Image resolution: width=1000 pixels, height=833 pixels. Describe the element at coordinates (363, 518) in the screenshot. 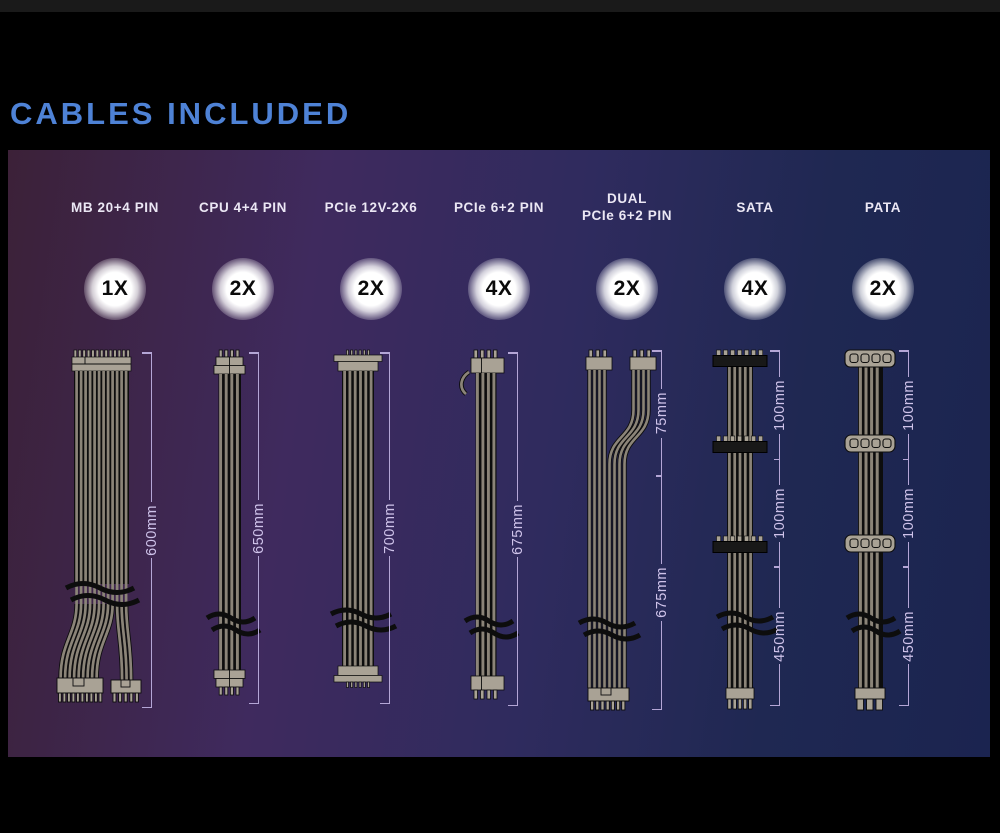

I see `pcie-12v2x6-cable-art` at that location.